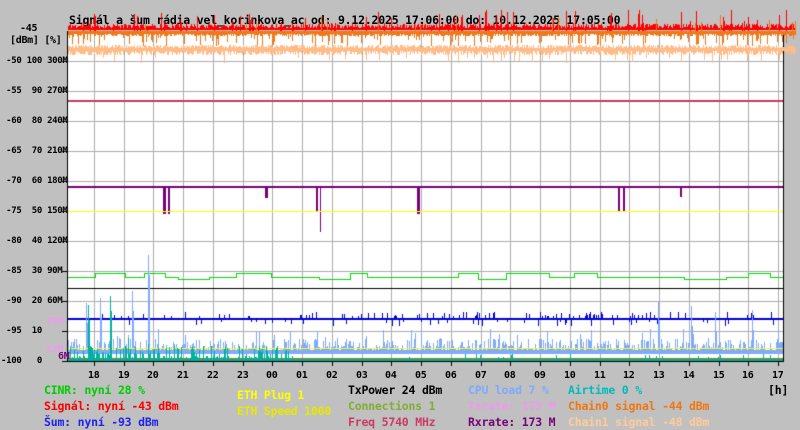  Describe the element at coordinates (21, 331) in the screenshot. I see `y-tick--95: -95 10` at that location.